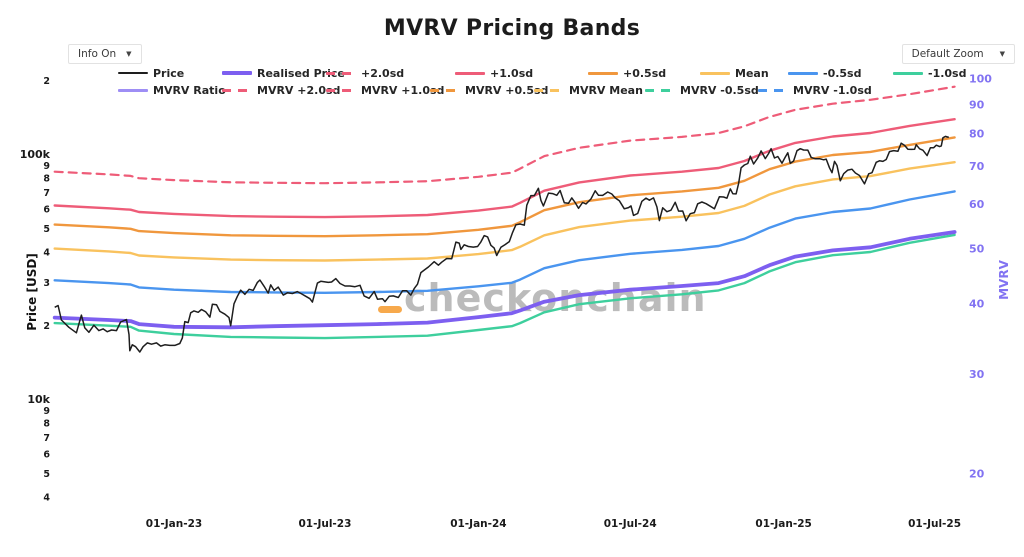  Describe the element at coordinates (977, 166) in the screenshot. I see `y-axis-right-tick: 70` at that location.